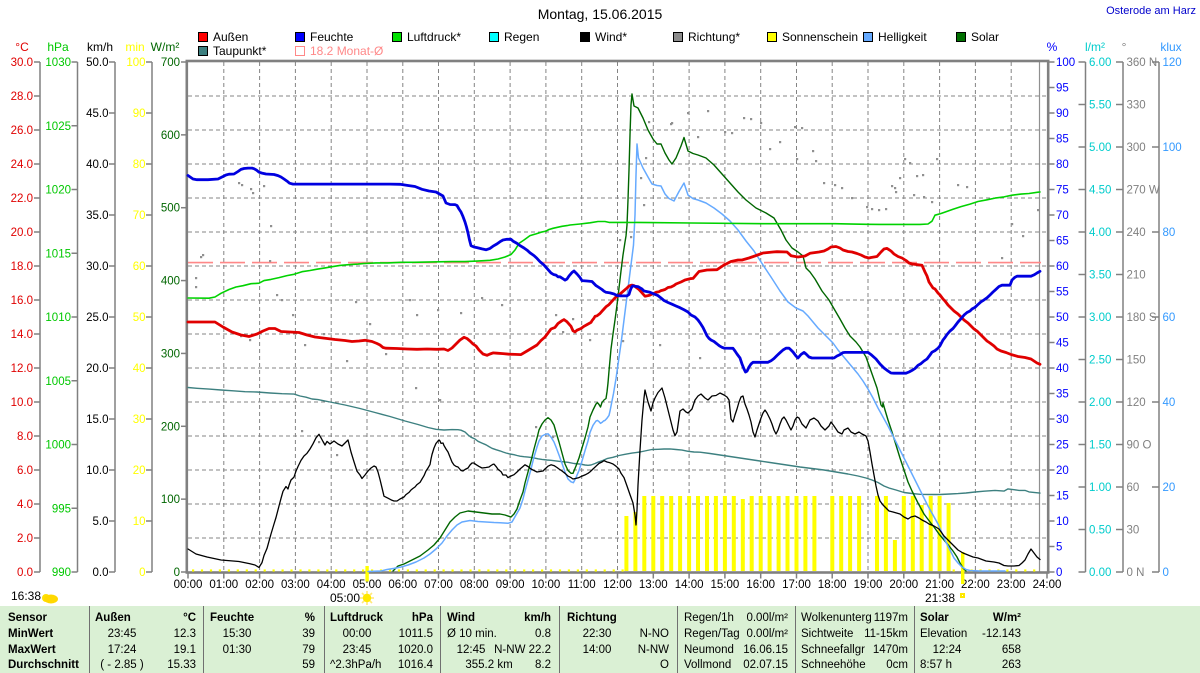 The height and width of the screenshot is (673, 1200). I want to click on svg-text: 4.50, so click(1100, 191).